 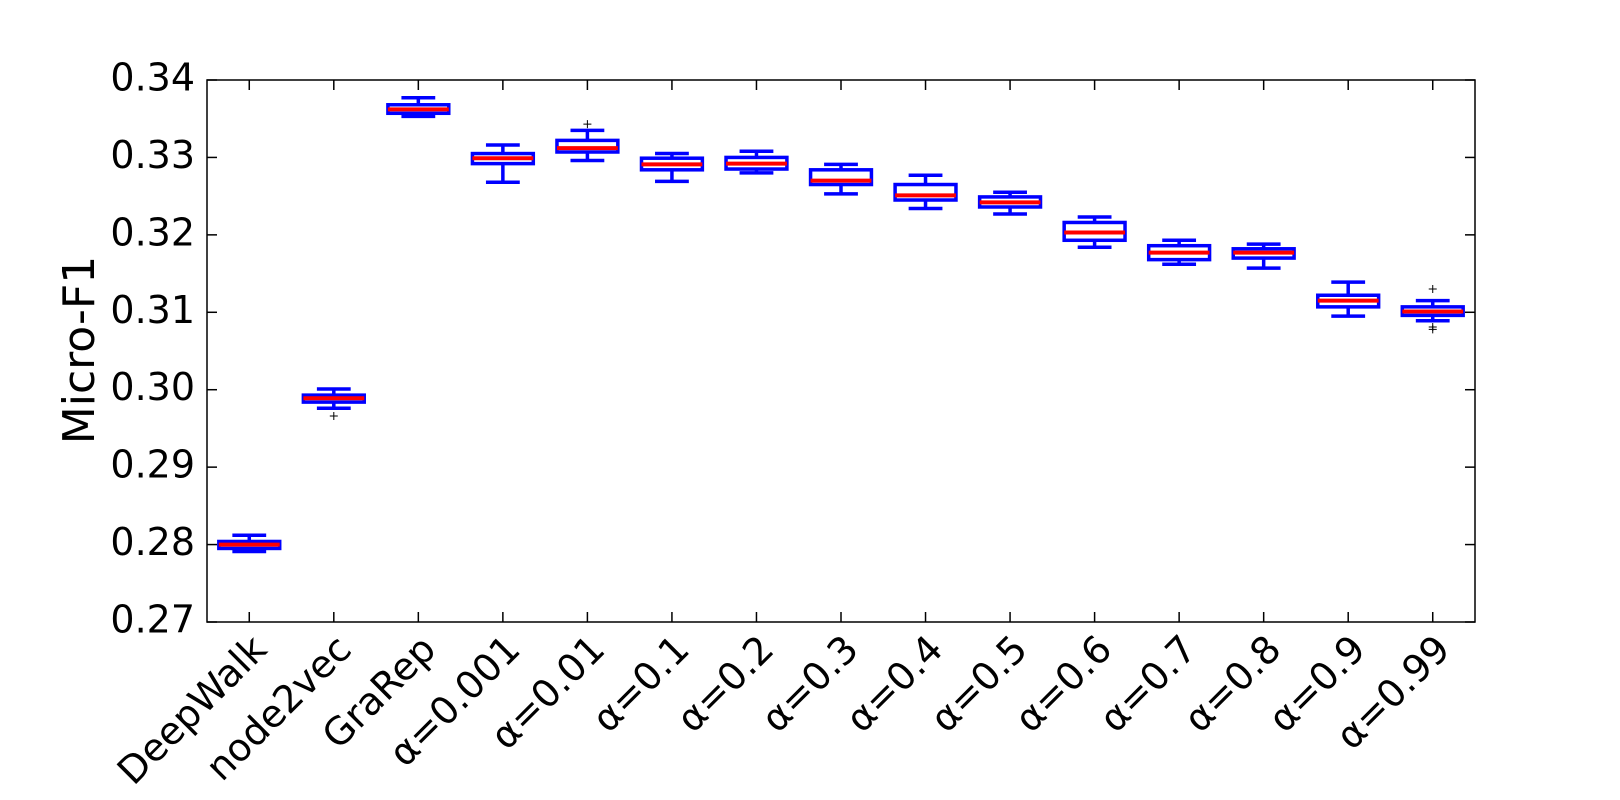 What do you see at coordinates (1148, 684) in the screenshot?
I see `x-tick-label: α=0.7` at bounding box center [1148, 684].